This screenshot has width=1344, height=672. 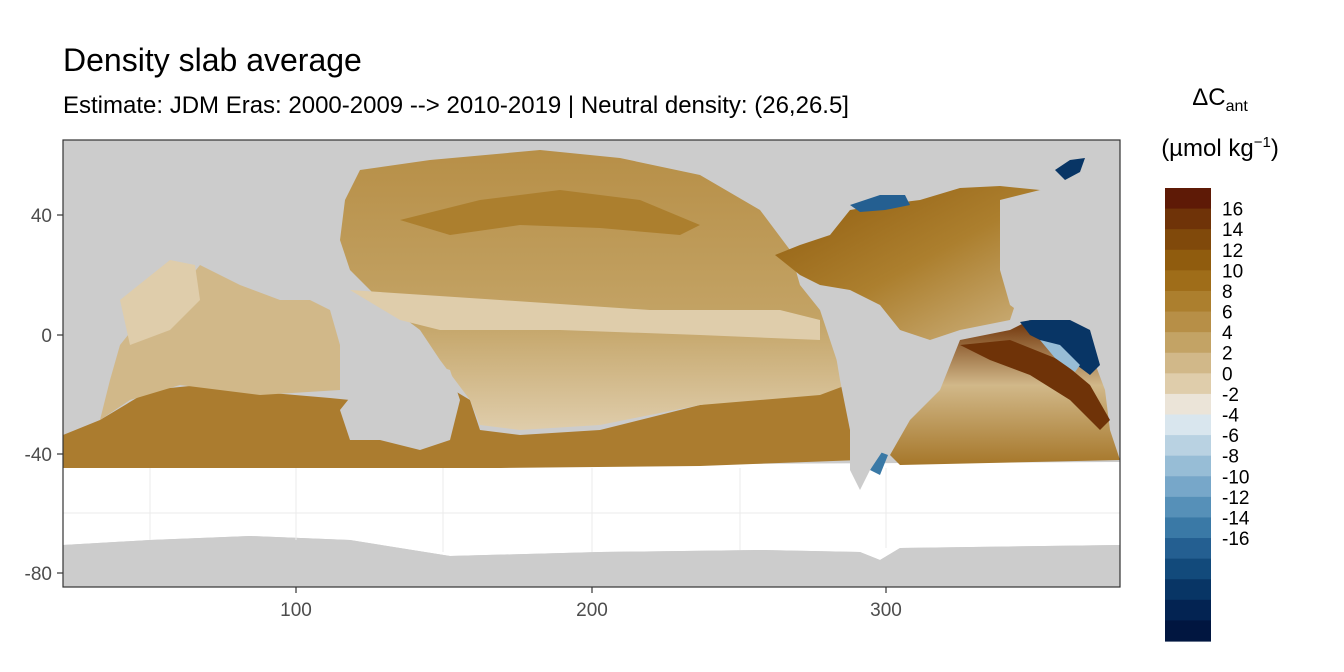 I want to click on legend-label: -10, so click(x=1235, y=477).